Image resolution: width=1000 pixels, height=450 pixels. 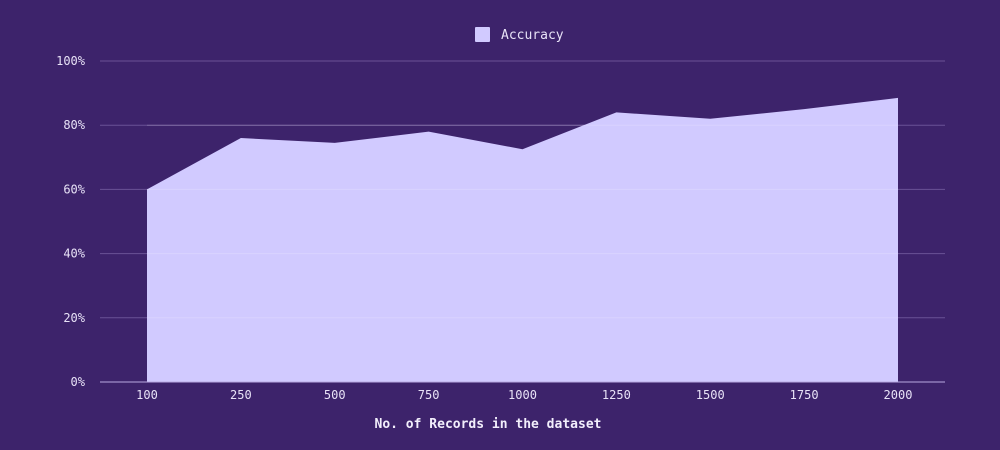 What do you see at coordinates (147, 395) in the screenshot?
I see `x-tick-label-100: 100` at bounding box center [147, 395].